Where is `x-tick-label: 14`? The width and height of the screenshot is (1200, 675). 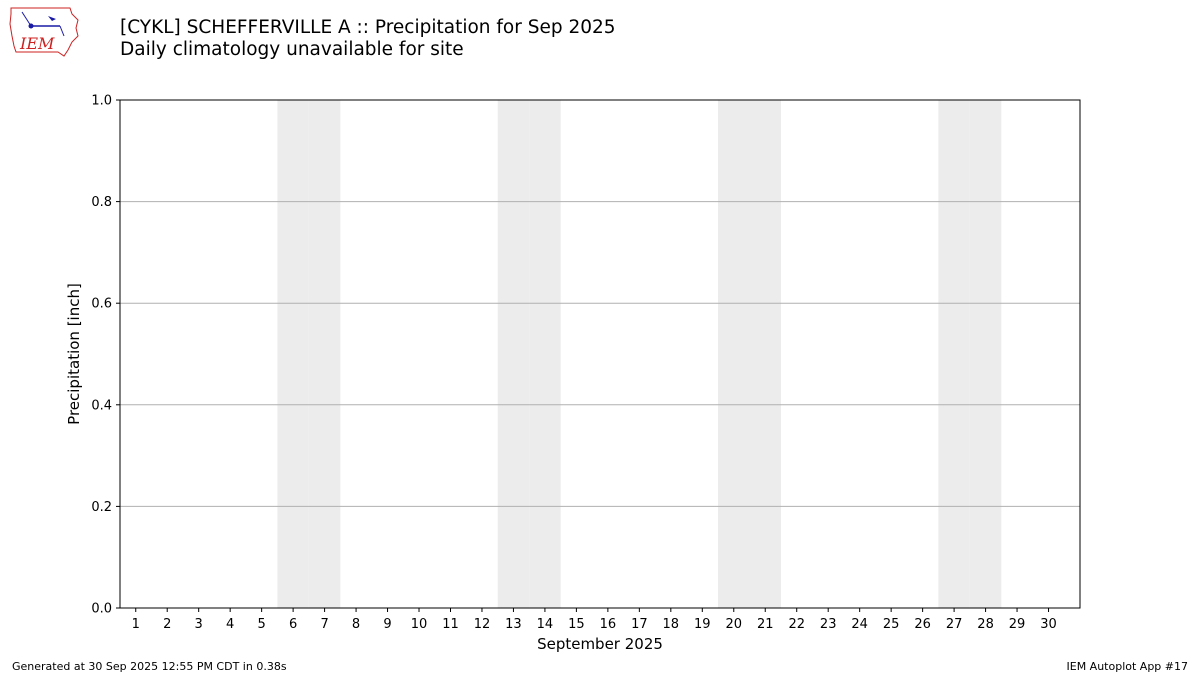 x-tick-label: 14 is located at coordinates (545, 624).